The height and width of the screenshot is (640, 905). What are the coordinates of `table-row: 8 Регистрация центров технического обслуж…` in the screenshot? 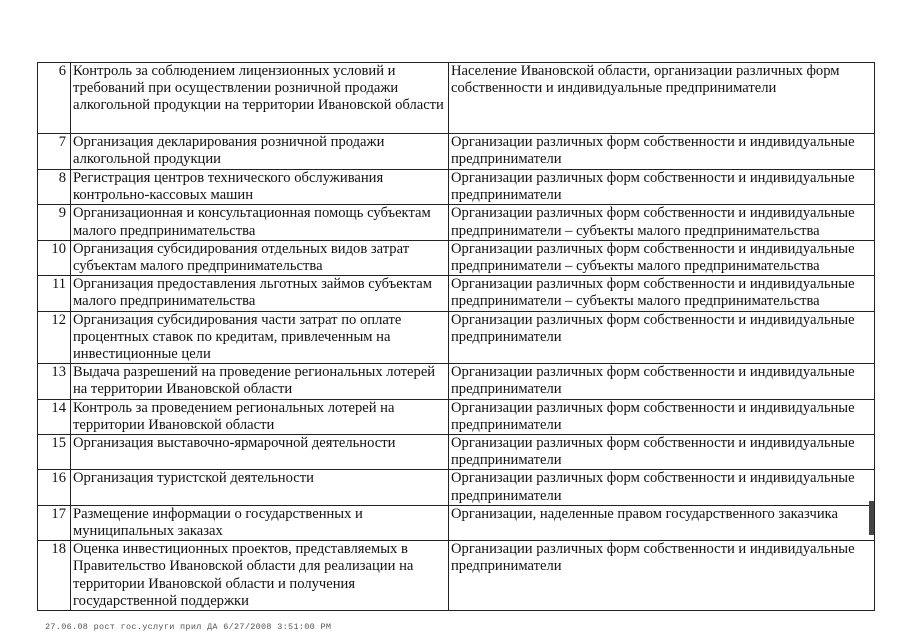 It's located at (456, 187).